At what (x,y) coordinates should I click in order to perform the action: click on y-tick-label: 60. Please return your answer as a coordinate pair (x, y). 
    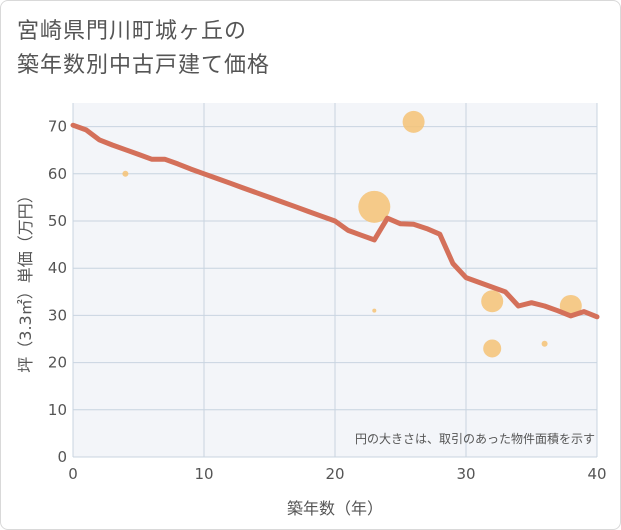
    Looking at the image, I should click on (57, 174).